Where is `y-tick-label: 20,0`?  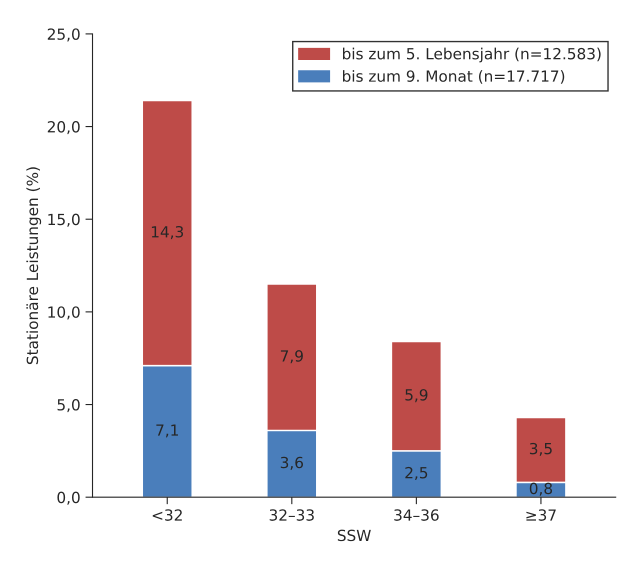 y-tick-label: 20,0 is located at coordinates (64, 127).